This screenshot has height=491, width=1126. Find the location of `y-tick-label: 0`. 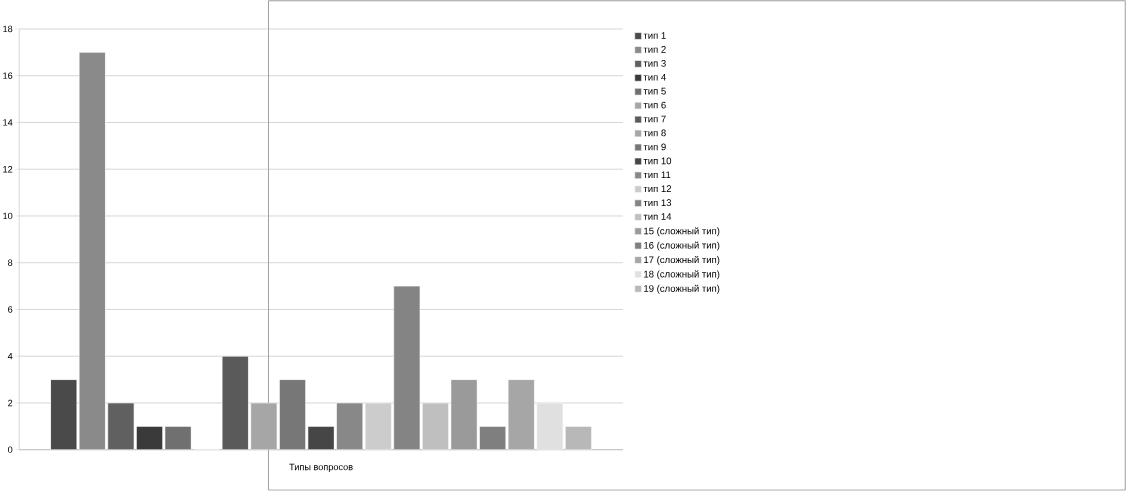

y-tick-label: 0 is located at coordinates (10, 450).